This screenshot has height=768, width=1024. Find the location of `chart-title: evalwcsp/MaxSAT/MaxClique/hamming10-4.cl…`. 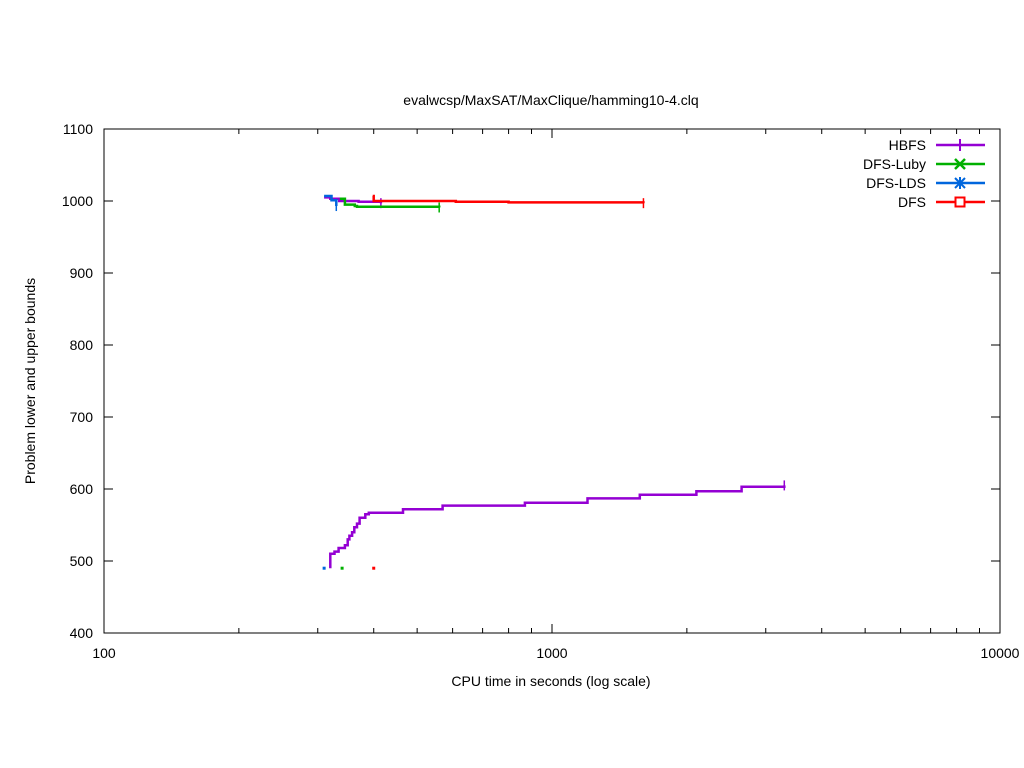

chart-title: evalwcsp/MaxSAT/MaxClique/hamming10-4.cl… is located at coordinates (550, 100).